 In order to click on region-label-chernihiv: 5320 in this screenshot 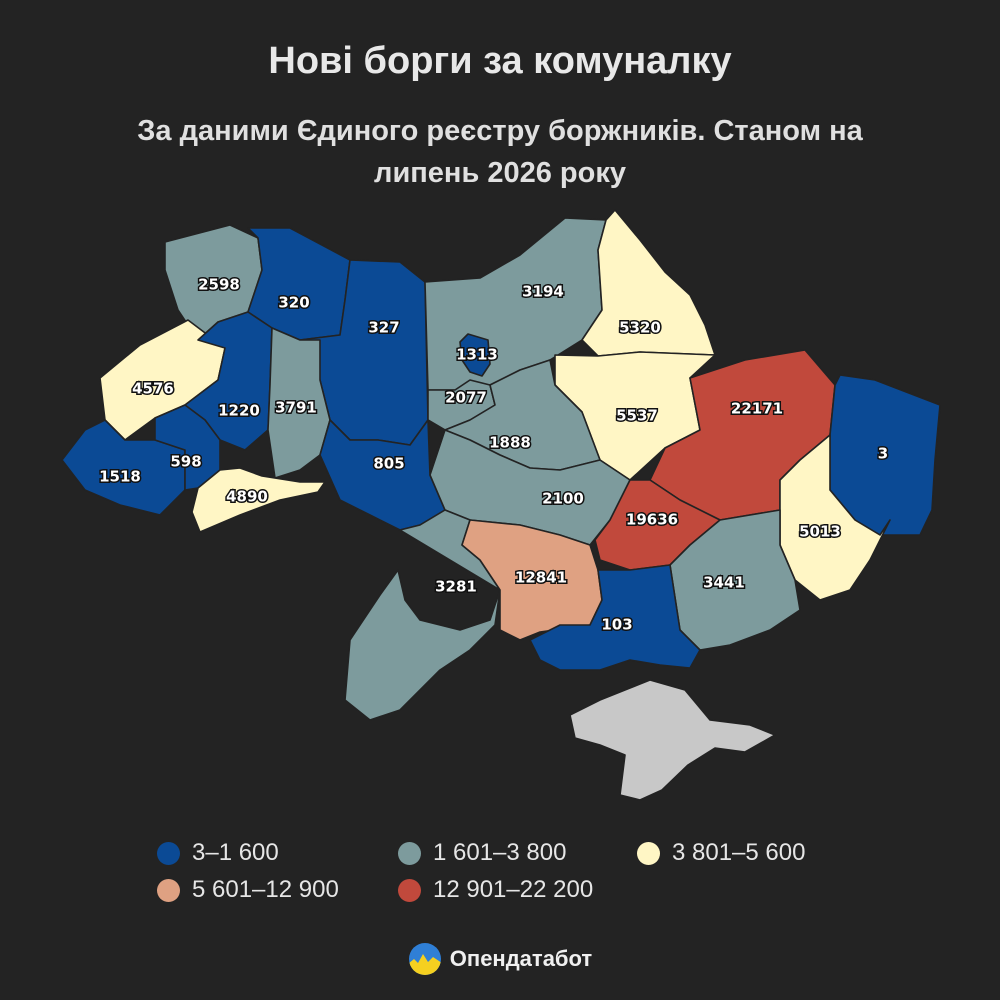, I will do `click(640, 328)`.